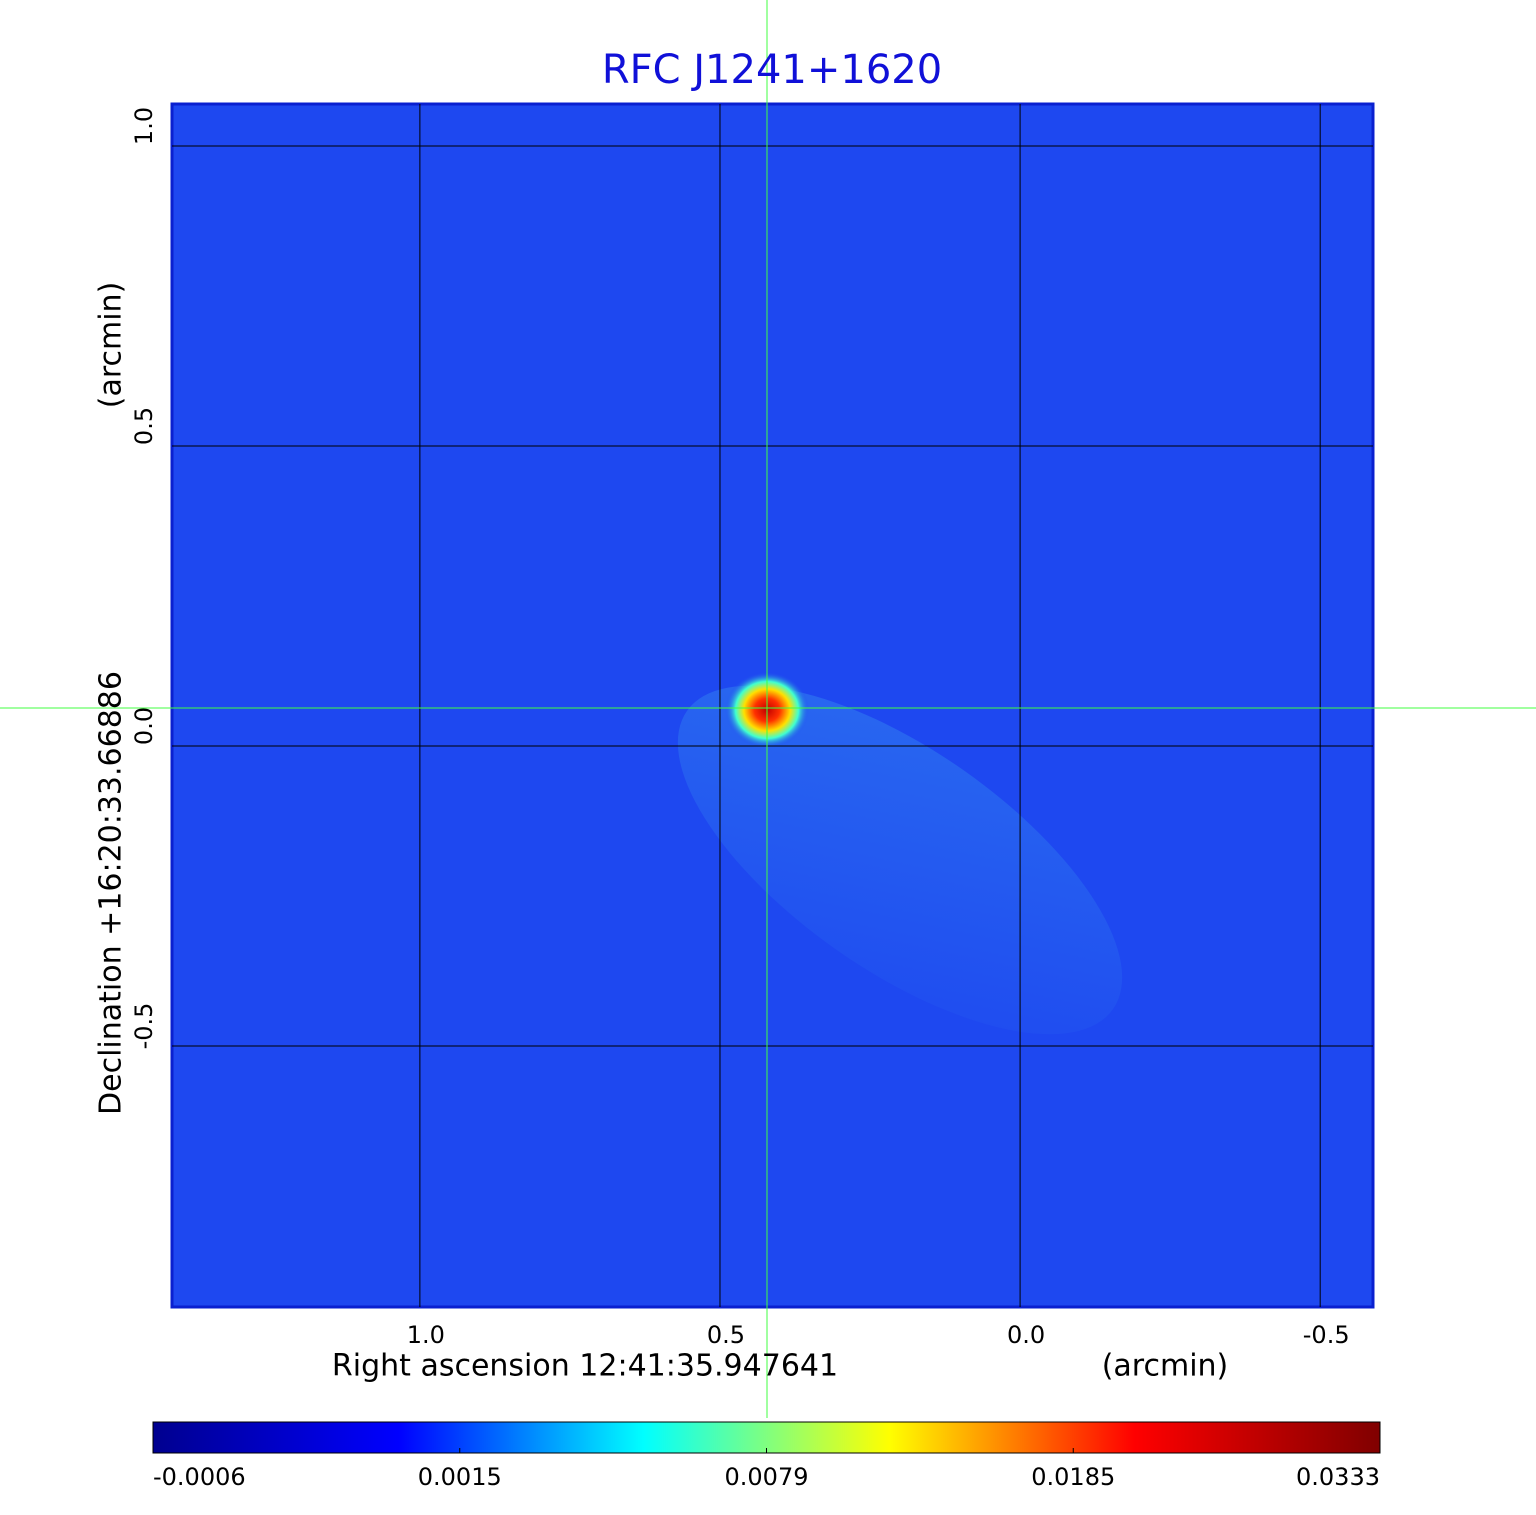 The width and height of the screenshot is (1536, 1515). I want to click on x-tick-label: -0.5, so click(1326, 1335).